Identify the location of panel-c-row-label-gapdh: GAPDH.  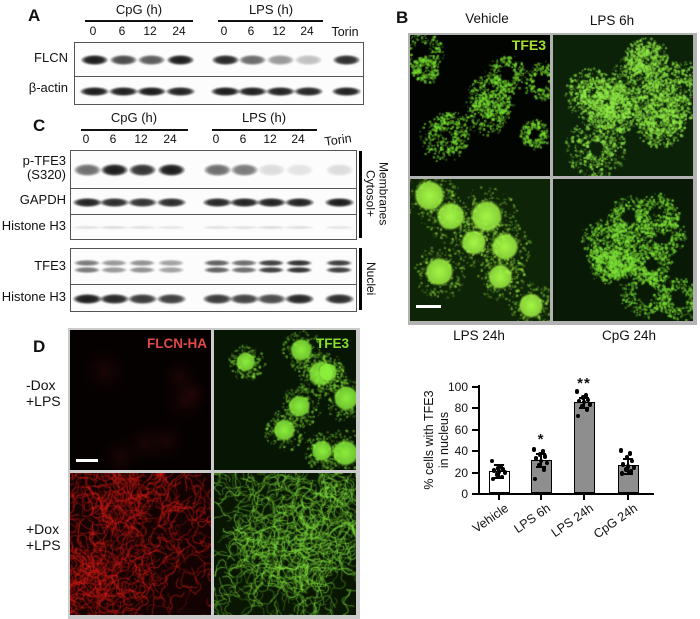
(42, 199).